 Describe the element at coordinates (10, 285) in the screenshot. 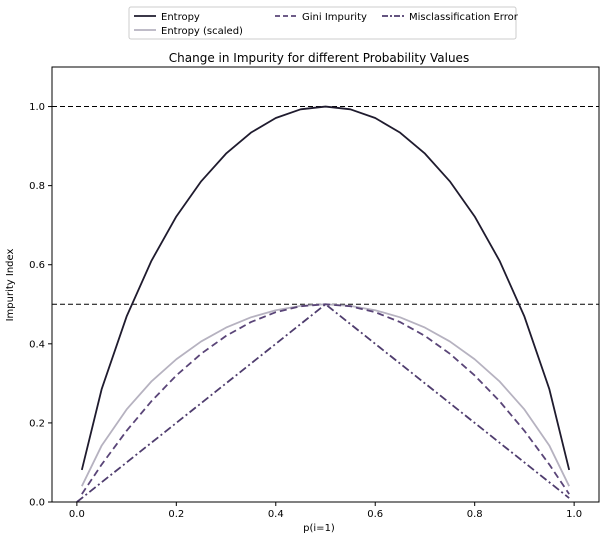

I see `y-axis-label: Impurity Index` at that location.